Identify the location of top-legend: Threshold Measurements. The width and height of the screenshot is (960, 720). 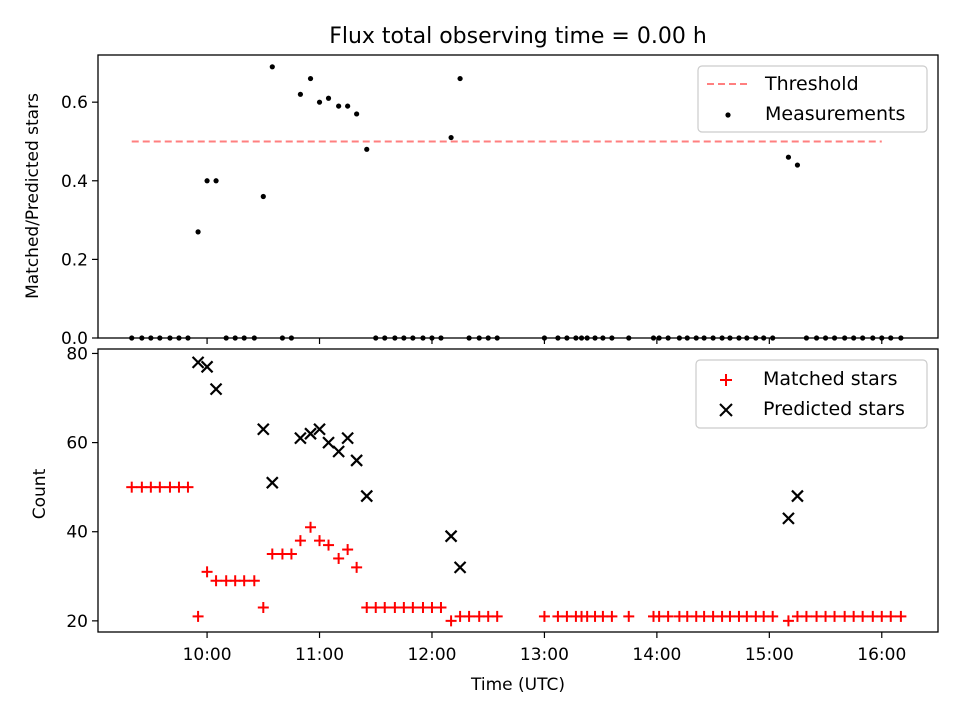
(812, 99).